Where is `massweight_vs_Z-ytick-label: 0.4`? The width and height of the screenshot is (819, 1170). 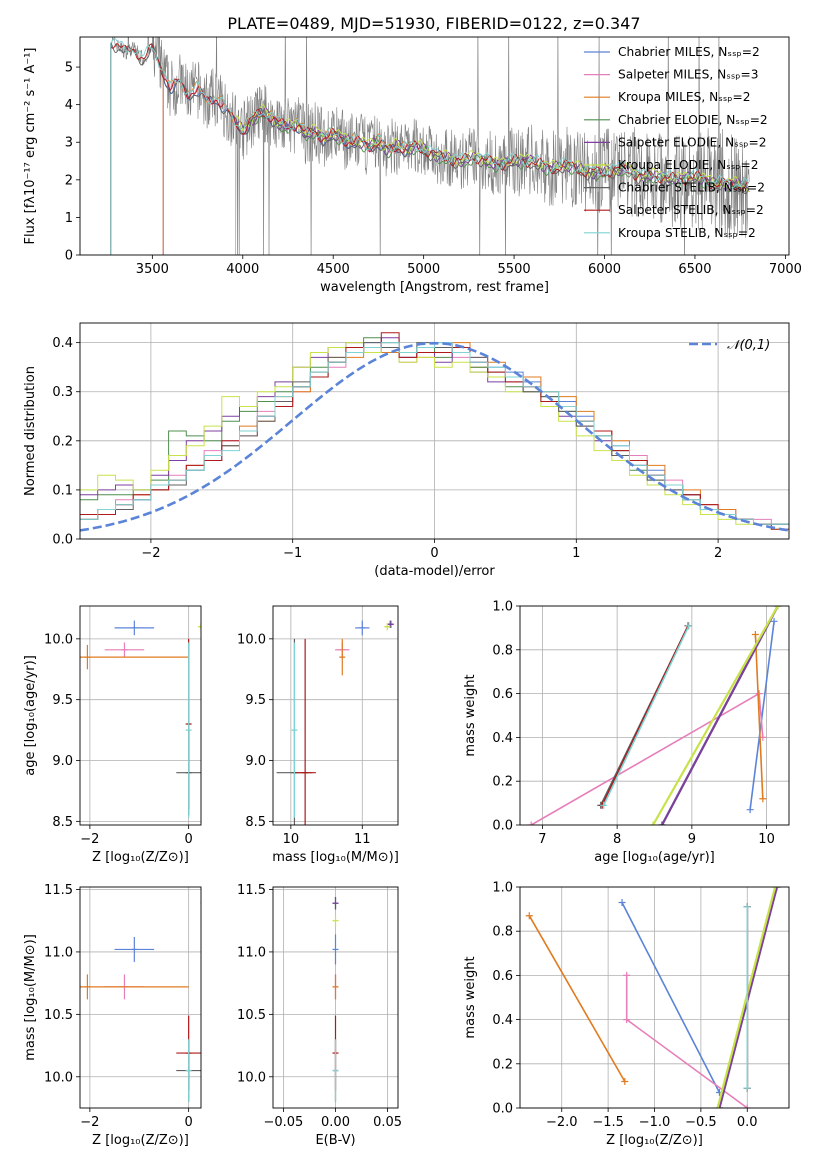 massweight_vs_Z-ytick-label: 0.4 is located at coordinates (502, 1020).